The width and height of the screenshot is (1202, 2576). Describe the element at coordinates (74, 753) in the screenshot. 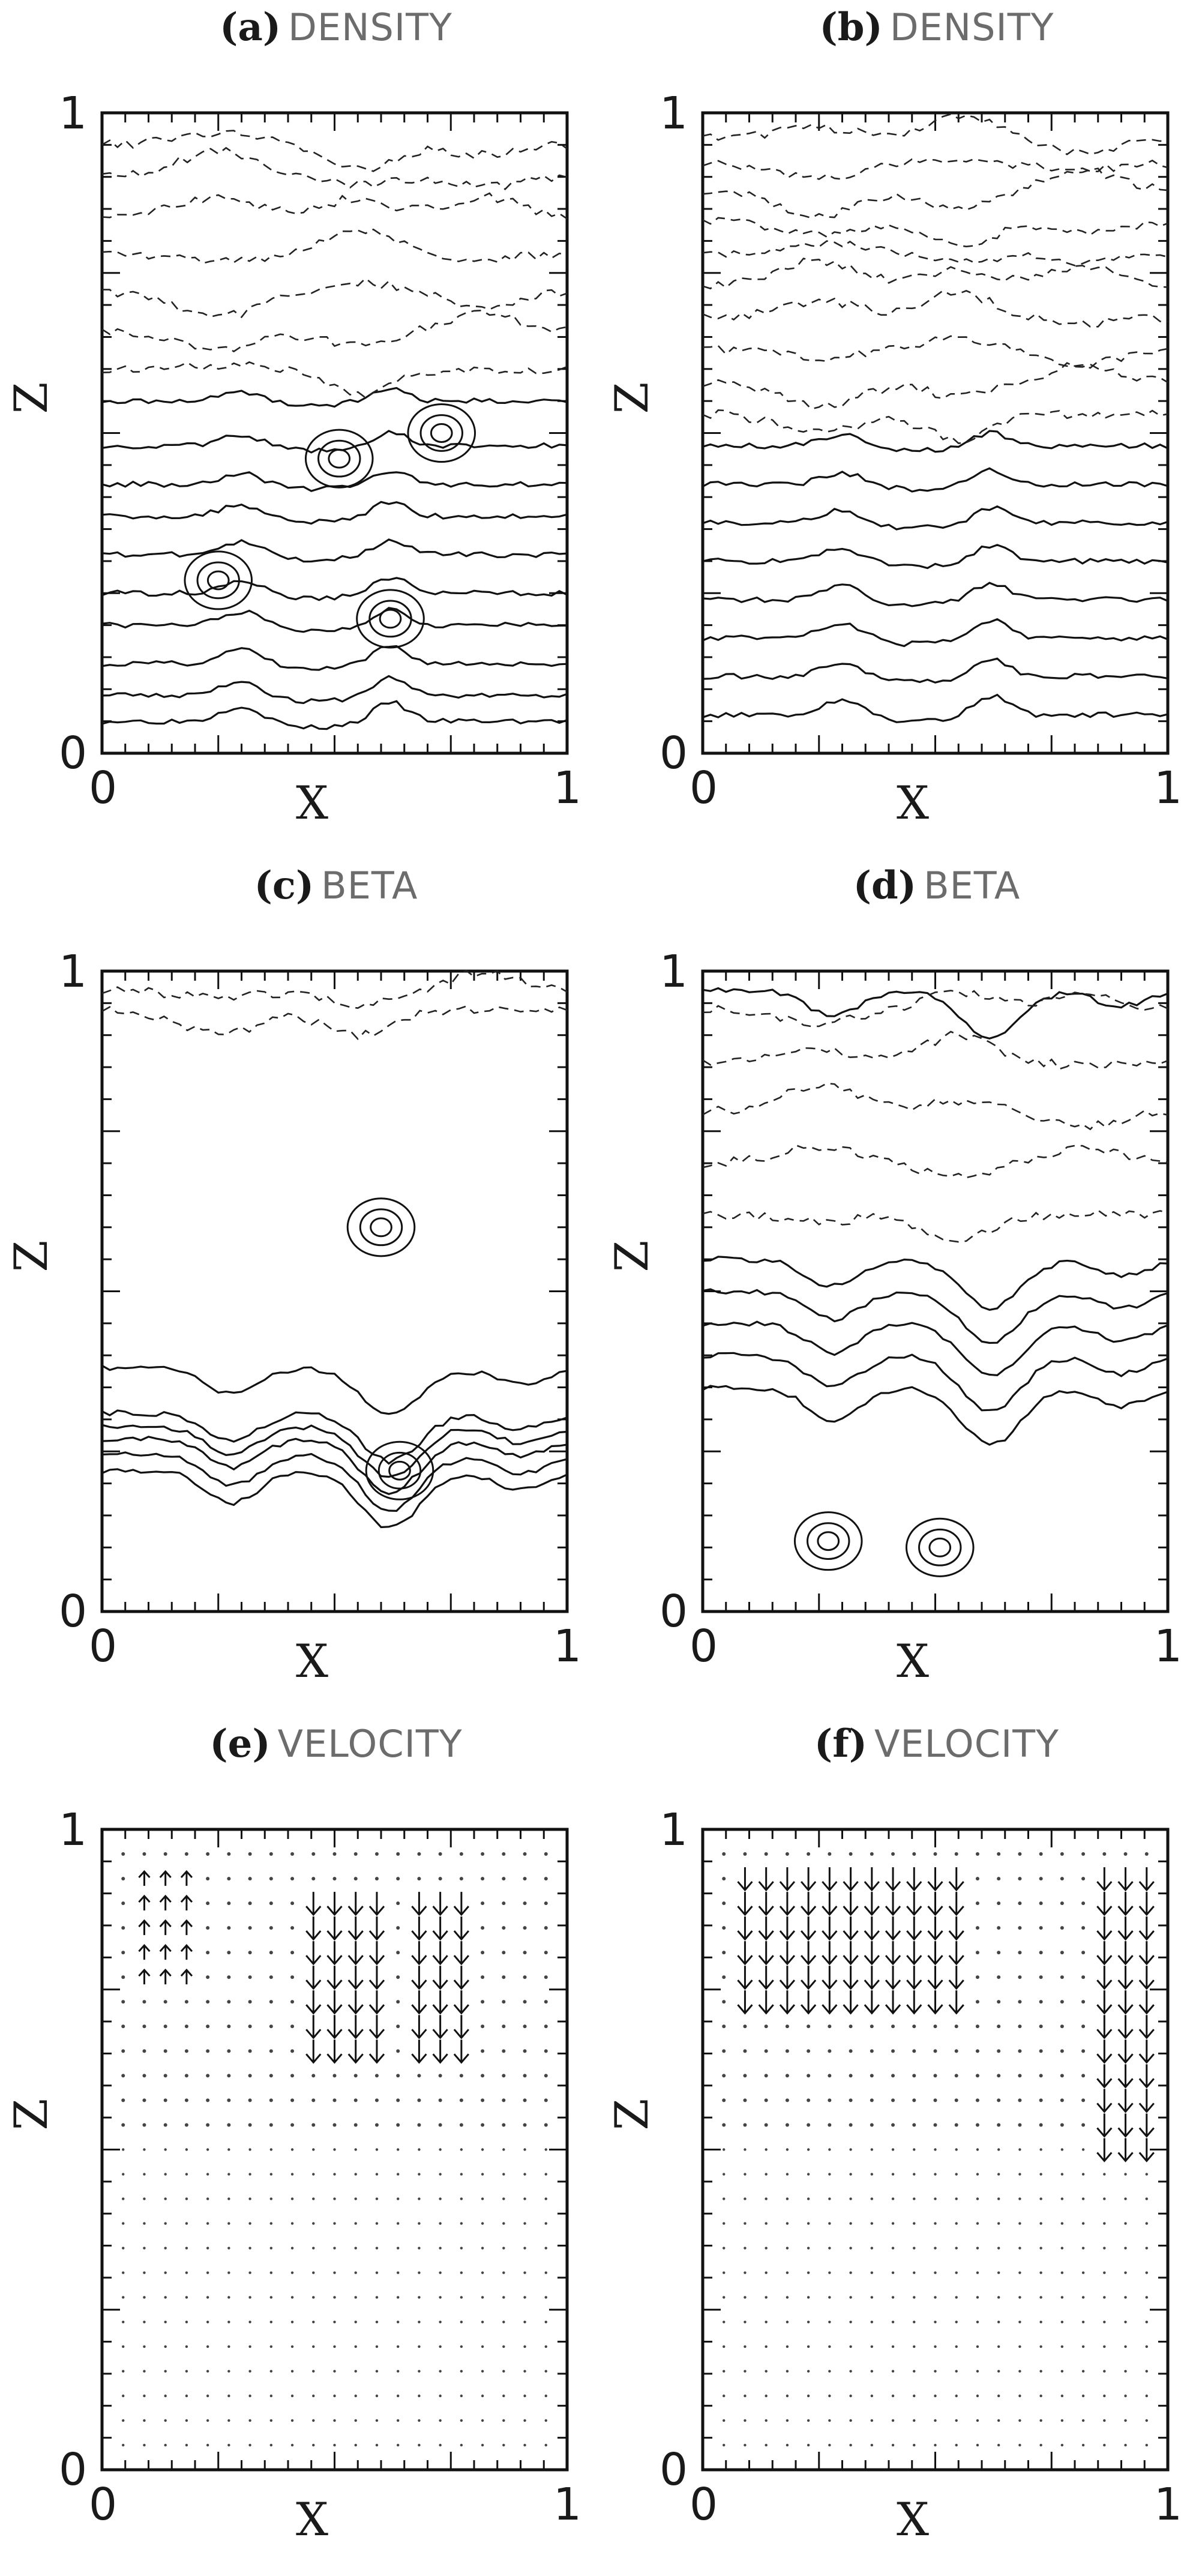

I see `y-tick-label-0: 0` at that location.